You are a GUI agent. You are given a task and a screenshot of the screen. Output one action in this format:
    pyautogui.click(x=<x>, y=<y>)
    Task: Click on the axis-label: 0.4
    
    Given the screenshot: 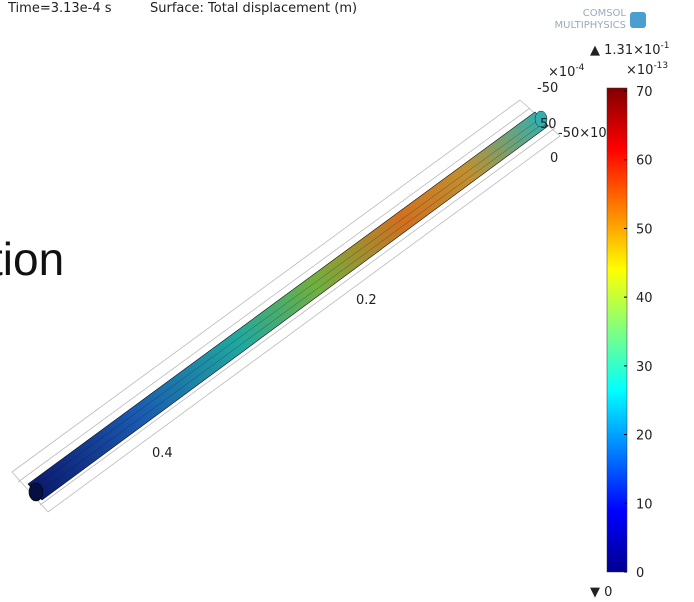 What is the action you would take?
    pyautogui.click(x=162, y=453)
    